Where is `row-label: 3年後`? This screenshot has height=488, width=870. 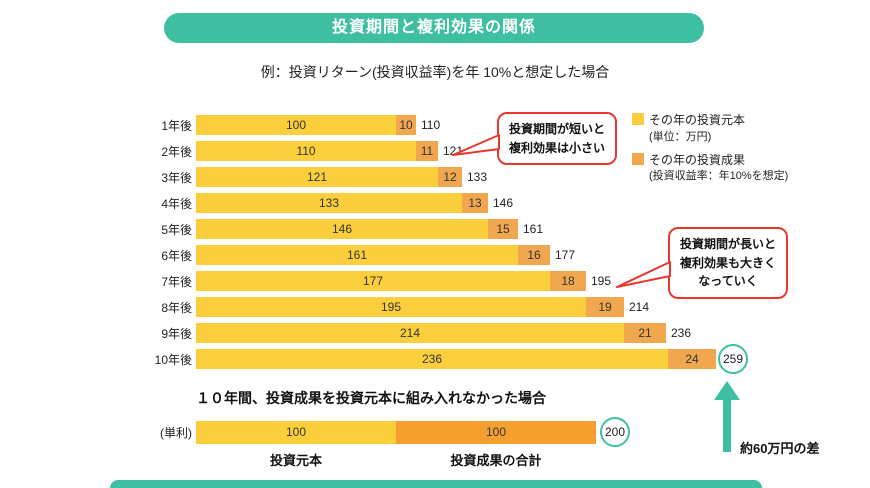 row-label: 3年後 is located at coordinates (176, 177).